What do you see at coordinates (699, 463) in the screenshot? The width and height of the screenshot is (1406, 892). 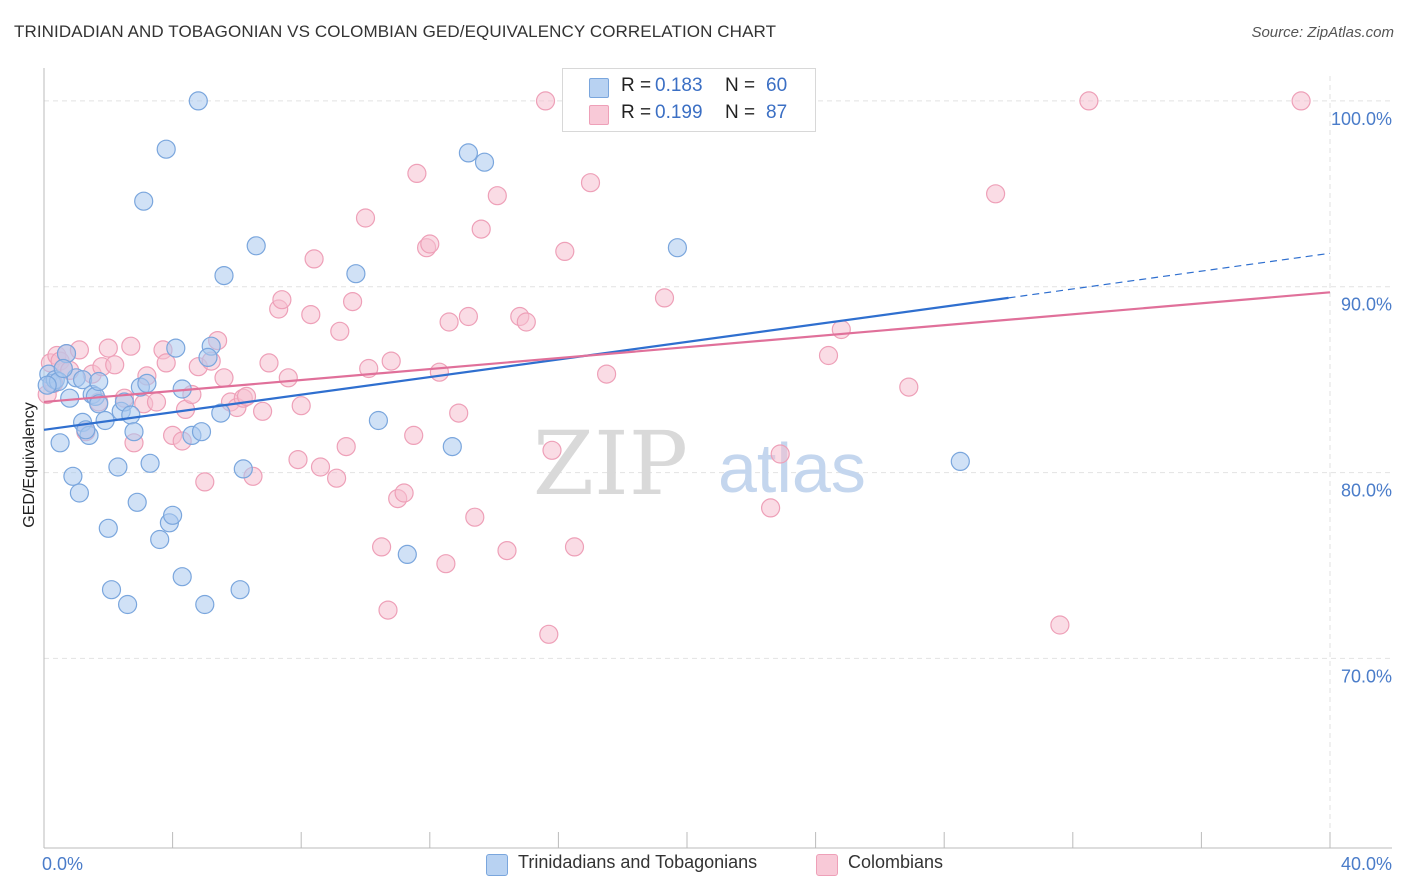 I see `watermark: ZIP atlas` at bounding box center [699, 463].